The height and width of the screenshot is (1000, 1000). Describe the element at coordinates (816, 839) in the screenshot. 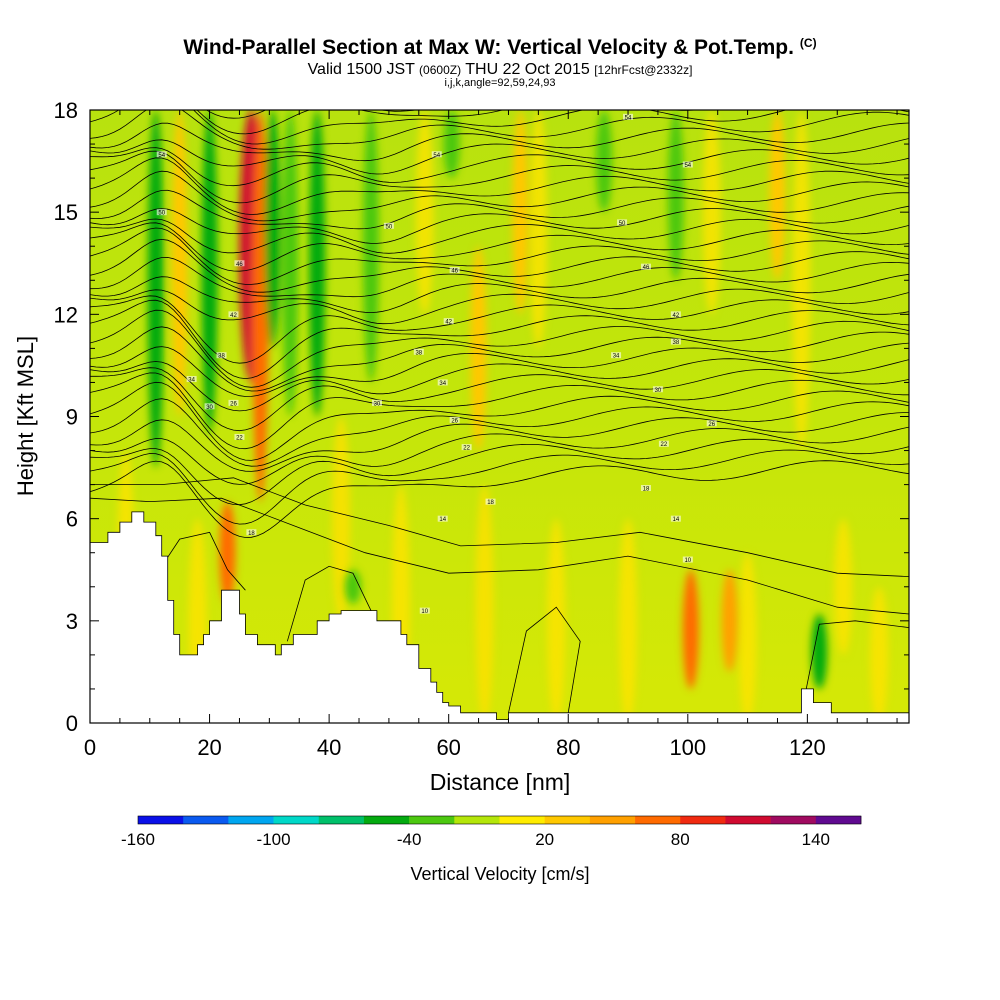

I see `colorbar-tick-label: 140` at that location.